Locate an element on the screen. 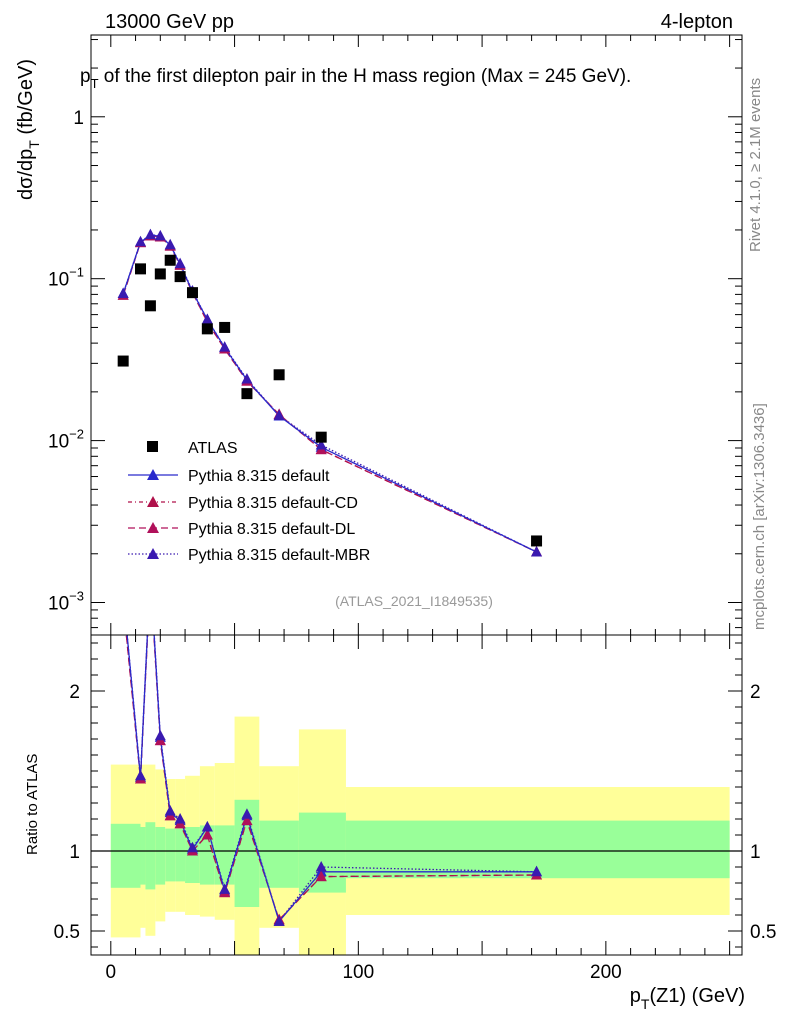 This screenshot has width=786, height=1024. x-tick-label: 100 is located at coordinates (358, 972).